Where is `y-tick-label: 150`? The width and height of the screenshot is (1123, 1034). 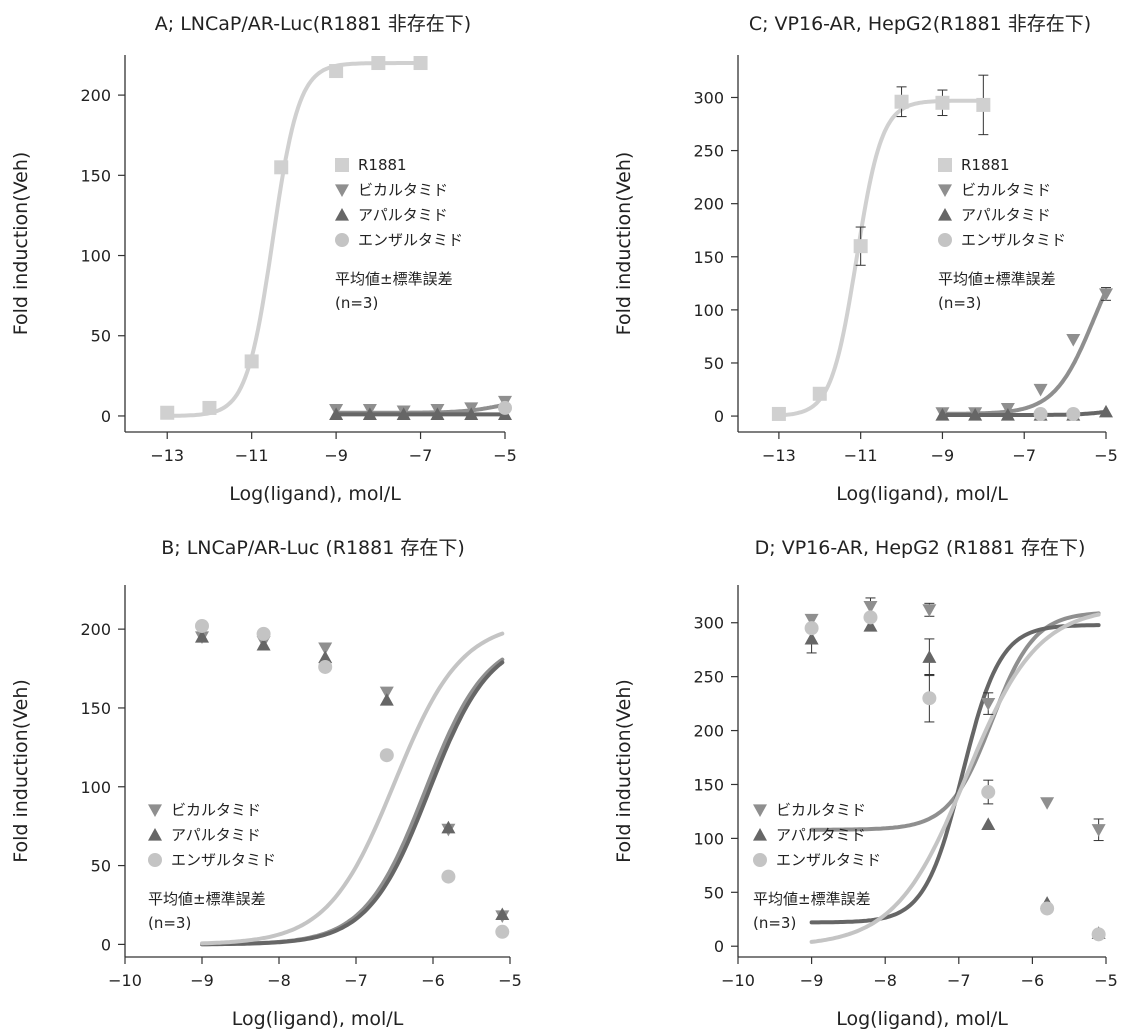
y-tick-label: 150 is located at coordinates (95, 175).